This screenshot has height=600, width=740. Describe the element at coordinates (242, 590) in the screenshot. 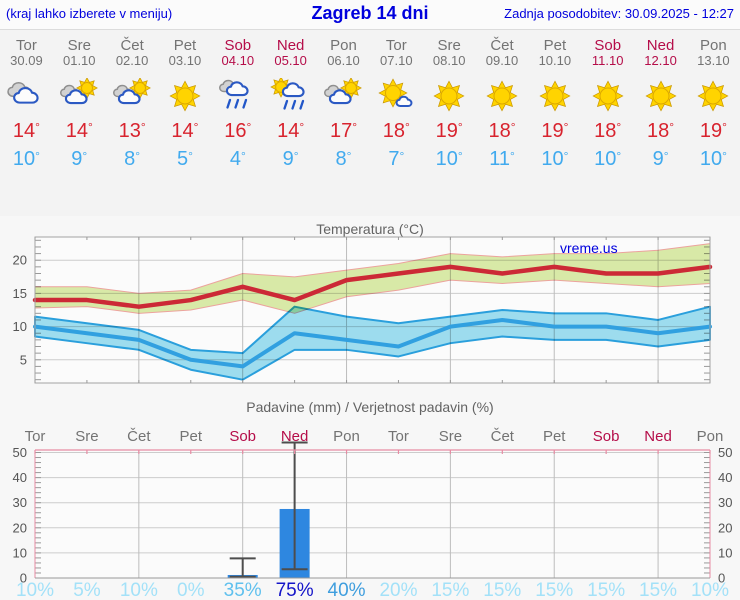

I see `precip-probability: 35%` at that location.